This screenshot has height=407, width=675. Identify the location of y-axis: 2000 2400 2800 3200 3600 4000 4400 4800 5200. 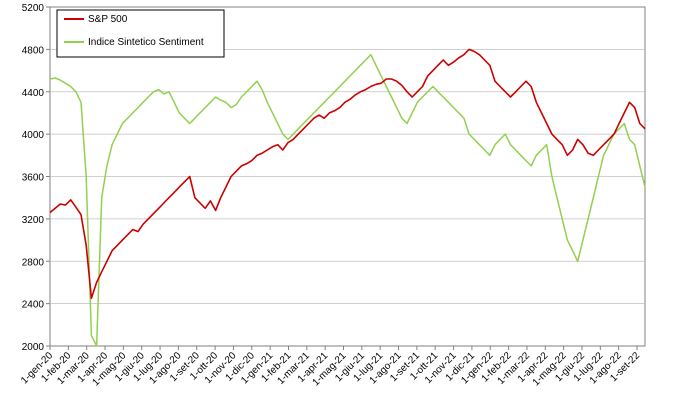
(36, 178).